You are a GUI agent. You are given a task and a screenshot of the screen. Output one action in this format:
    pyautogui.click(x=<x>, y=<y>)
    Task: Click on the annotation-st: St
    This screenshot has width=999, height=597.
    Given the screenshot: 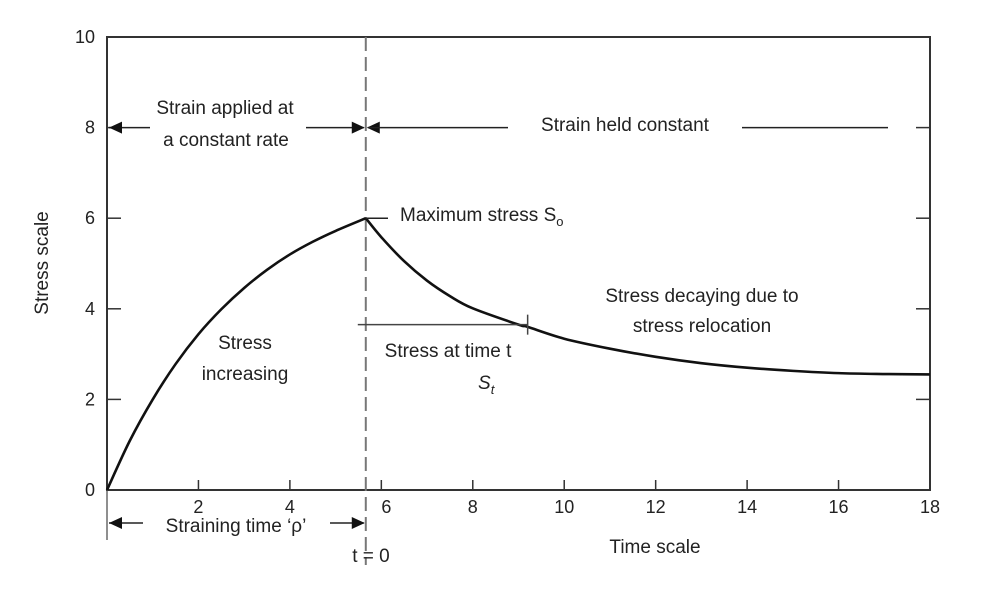 What is the action you would take?
    pyautogui.click(x=487, y=385)
    